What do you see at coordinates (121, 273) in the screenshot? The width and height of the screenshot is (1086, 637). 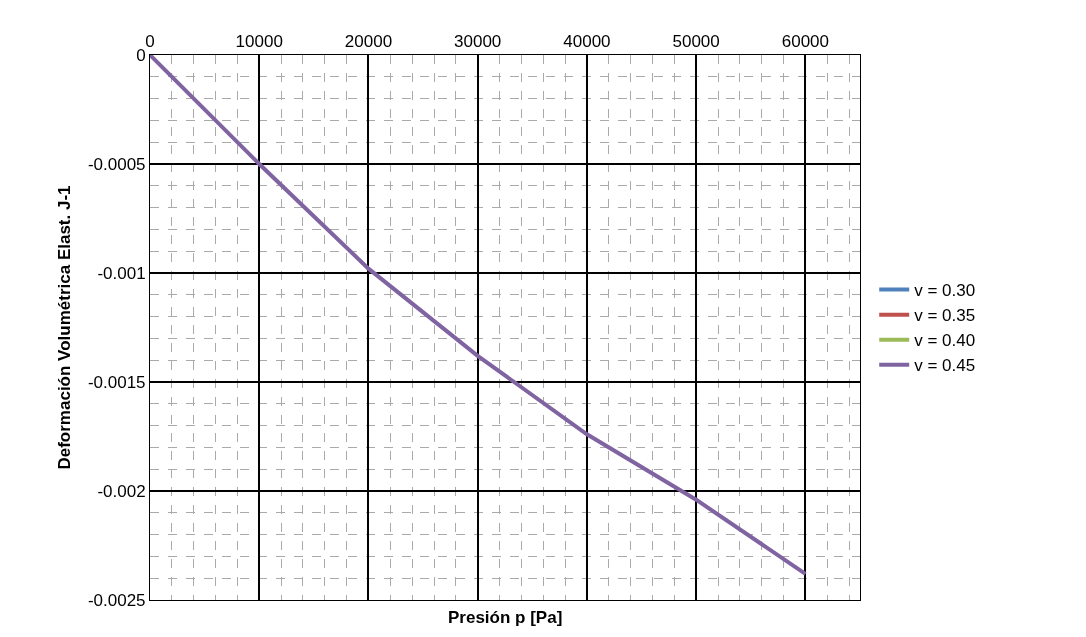 I see `y-tick-label: -0.001` at bounding box center [121, 273].